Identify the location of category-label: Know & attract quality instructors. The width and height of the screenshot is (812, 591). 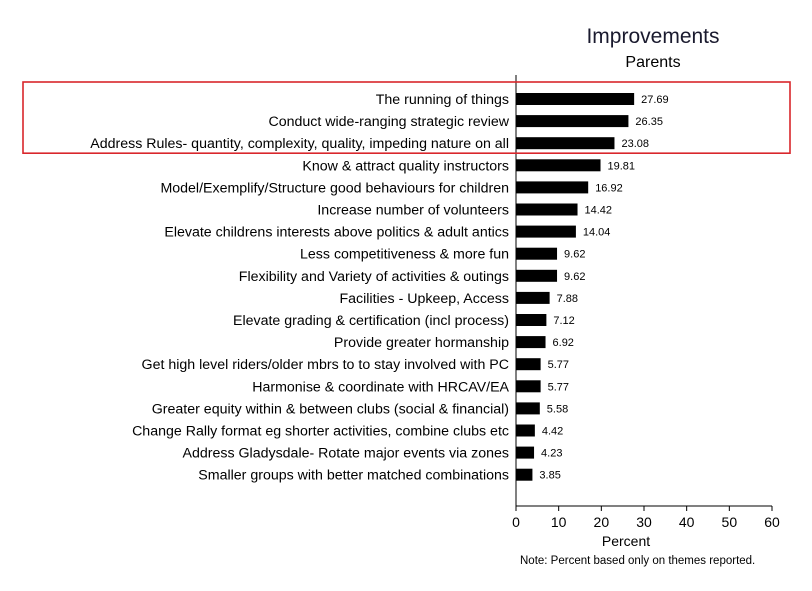
(405, 166).